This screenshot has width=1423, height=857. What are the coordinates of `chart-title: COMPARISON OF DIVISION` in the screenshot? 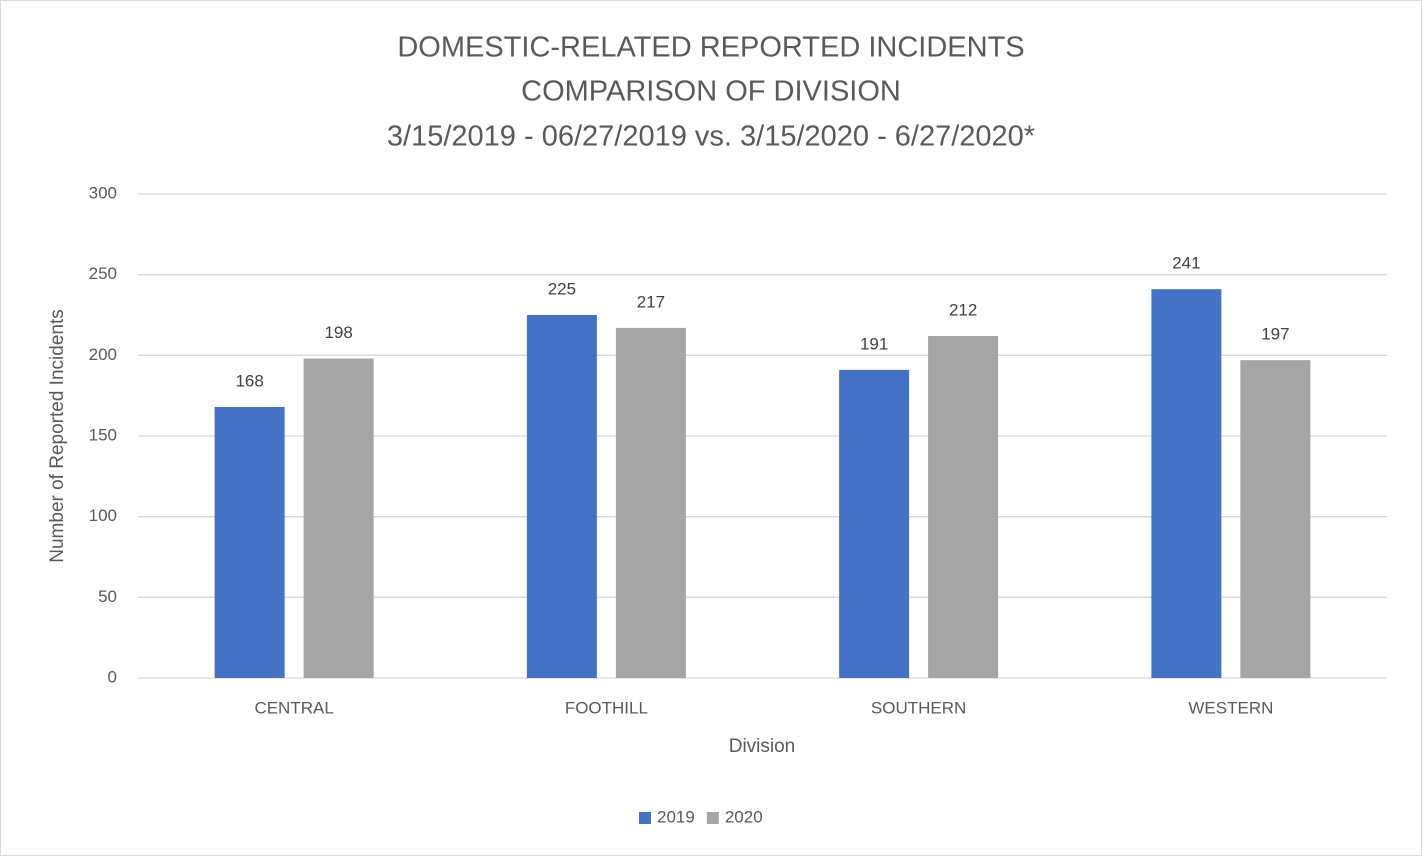 It's located at (711, 92).